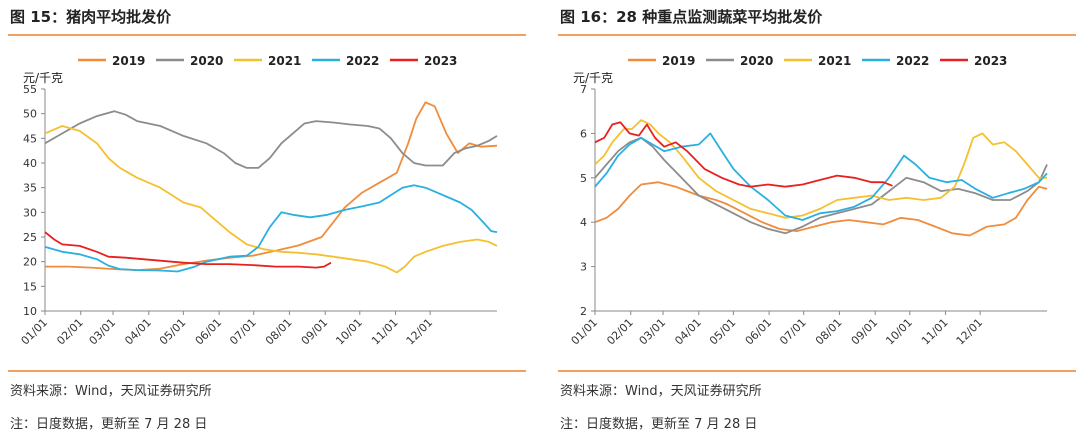 The height and width of the screenshot is (438, 1080). Describe the element at coordinates (583, 311) in the screenshot. I see `y-tick-label: 2` at that location.